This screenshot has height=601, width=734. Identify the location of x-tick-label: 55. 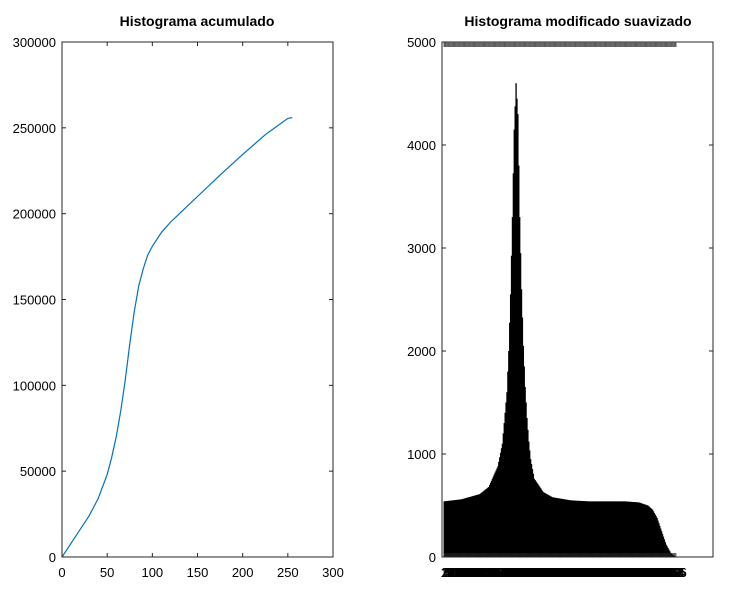
(493, 572).